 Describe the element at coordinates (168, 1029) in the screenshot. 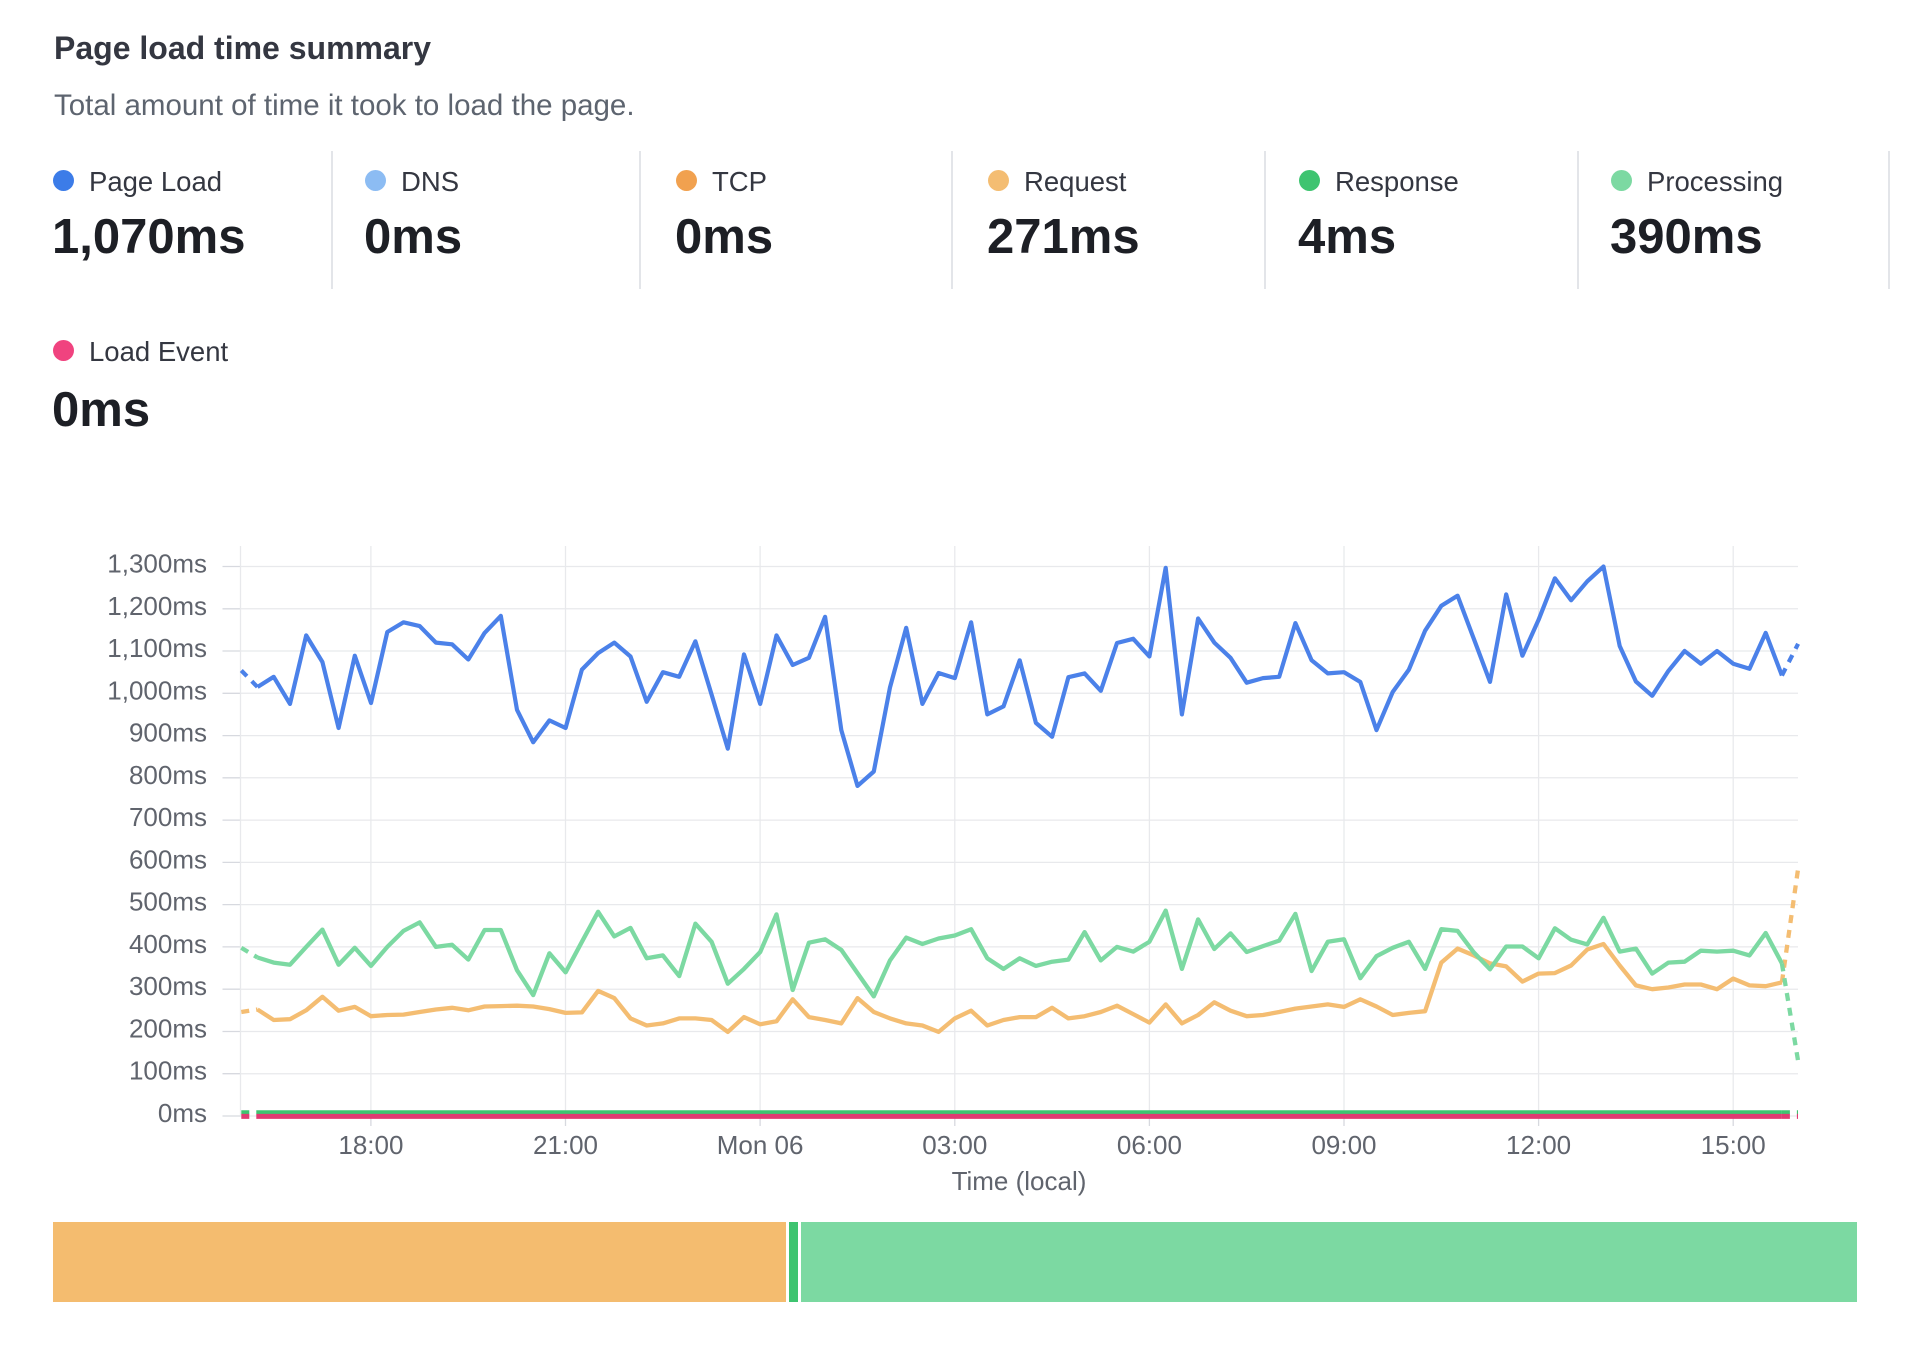

I see `svg-text: 200ms` at that location.